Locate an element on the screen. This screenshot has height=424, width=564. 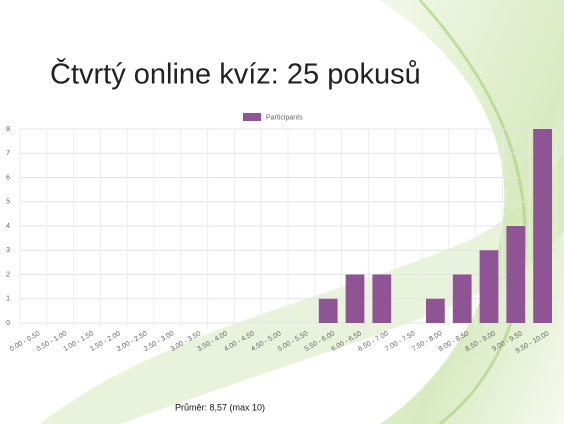
y-tick-label: 3 is located at coordinates (8, 250).